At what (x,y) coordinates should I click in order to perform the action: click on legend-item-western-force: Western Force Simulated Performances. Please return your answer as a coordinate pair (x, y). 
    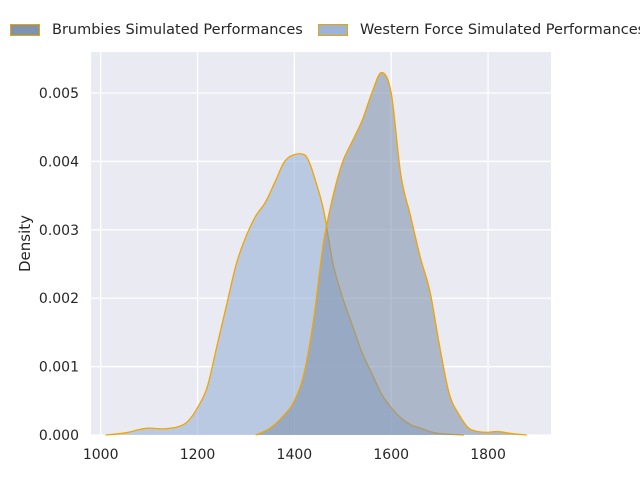
    Looking at the image, I should click on (479, 30).